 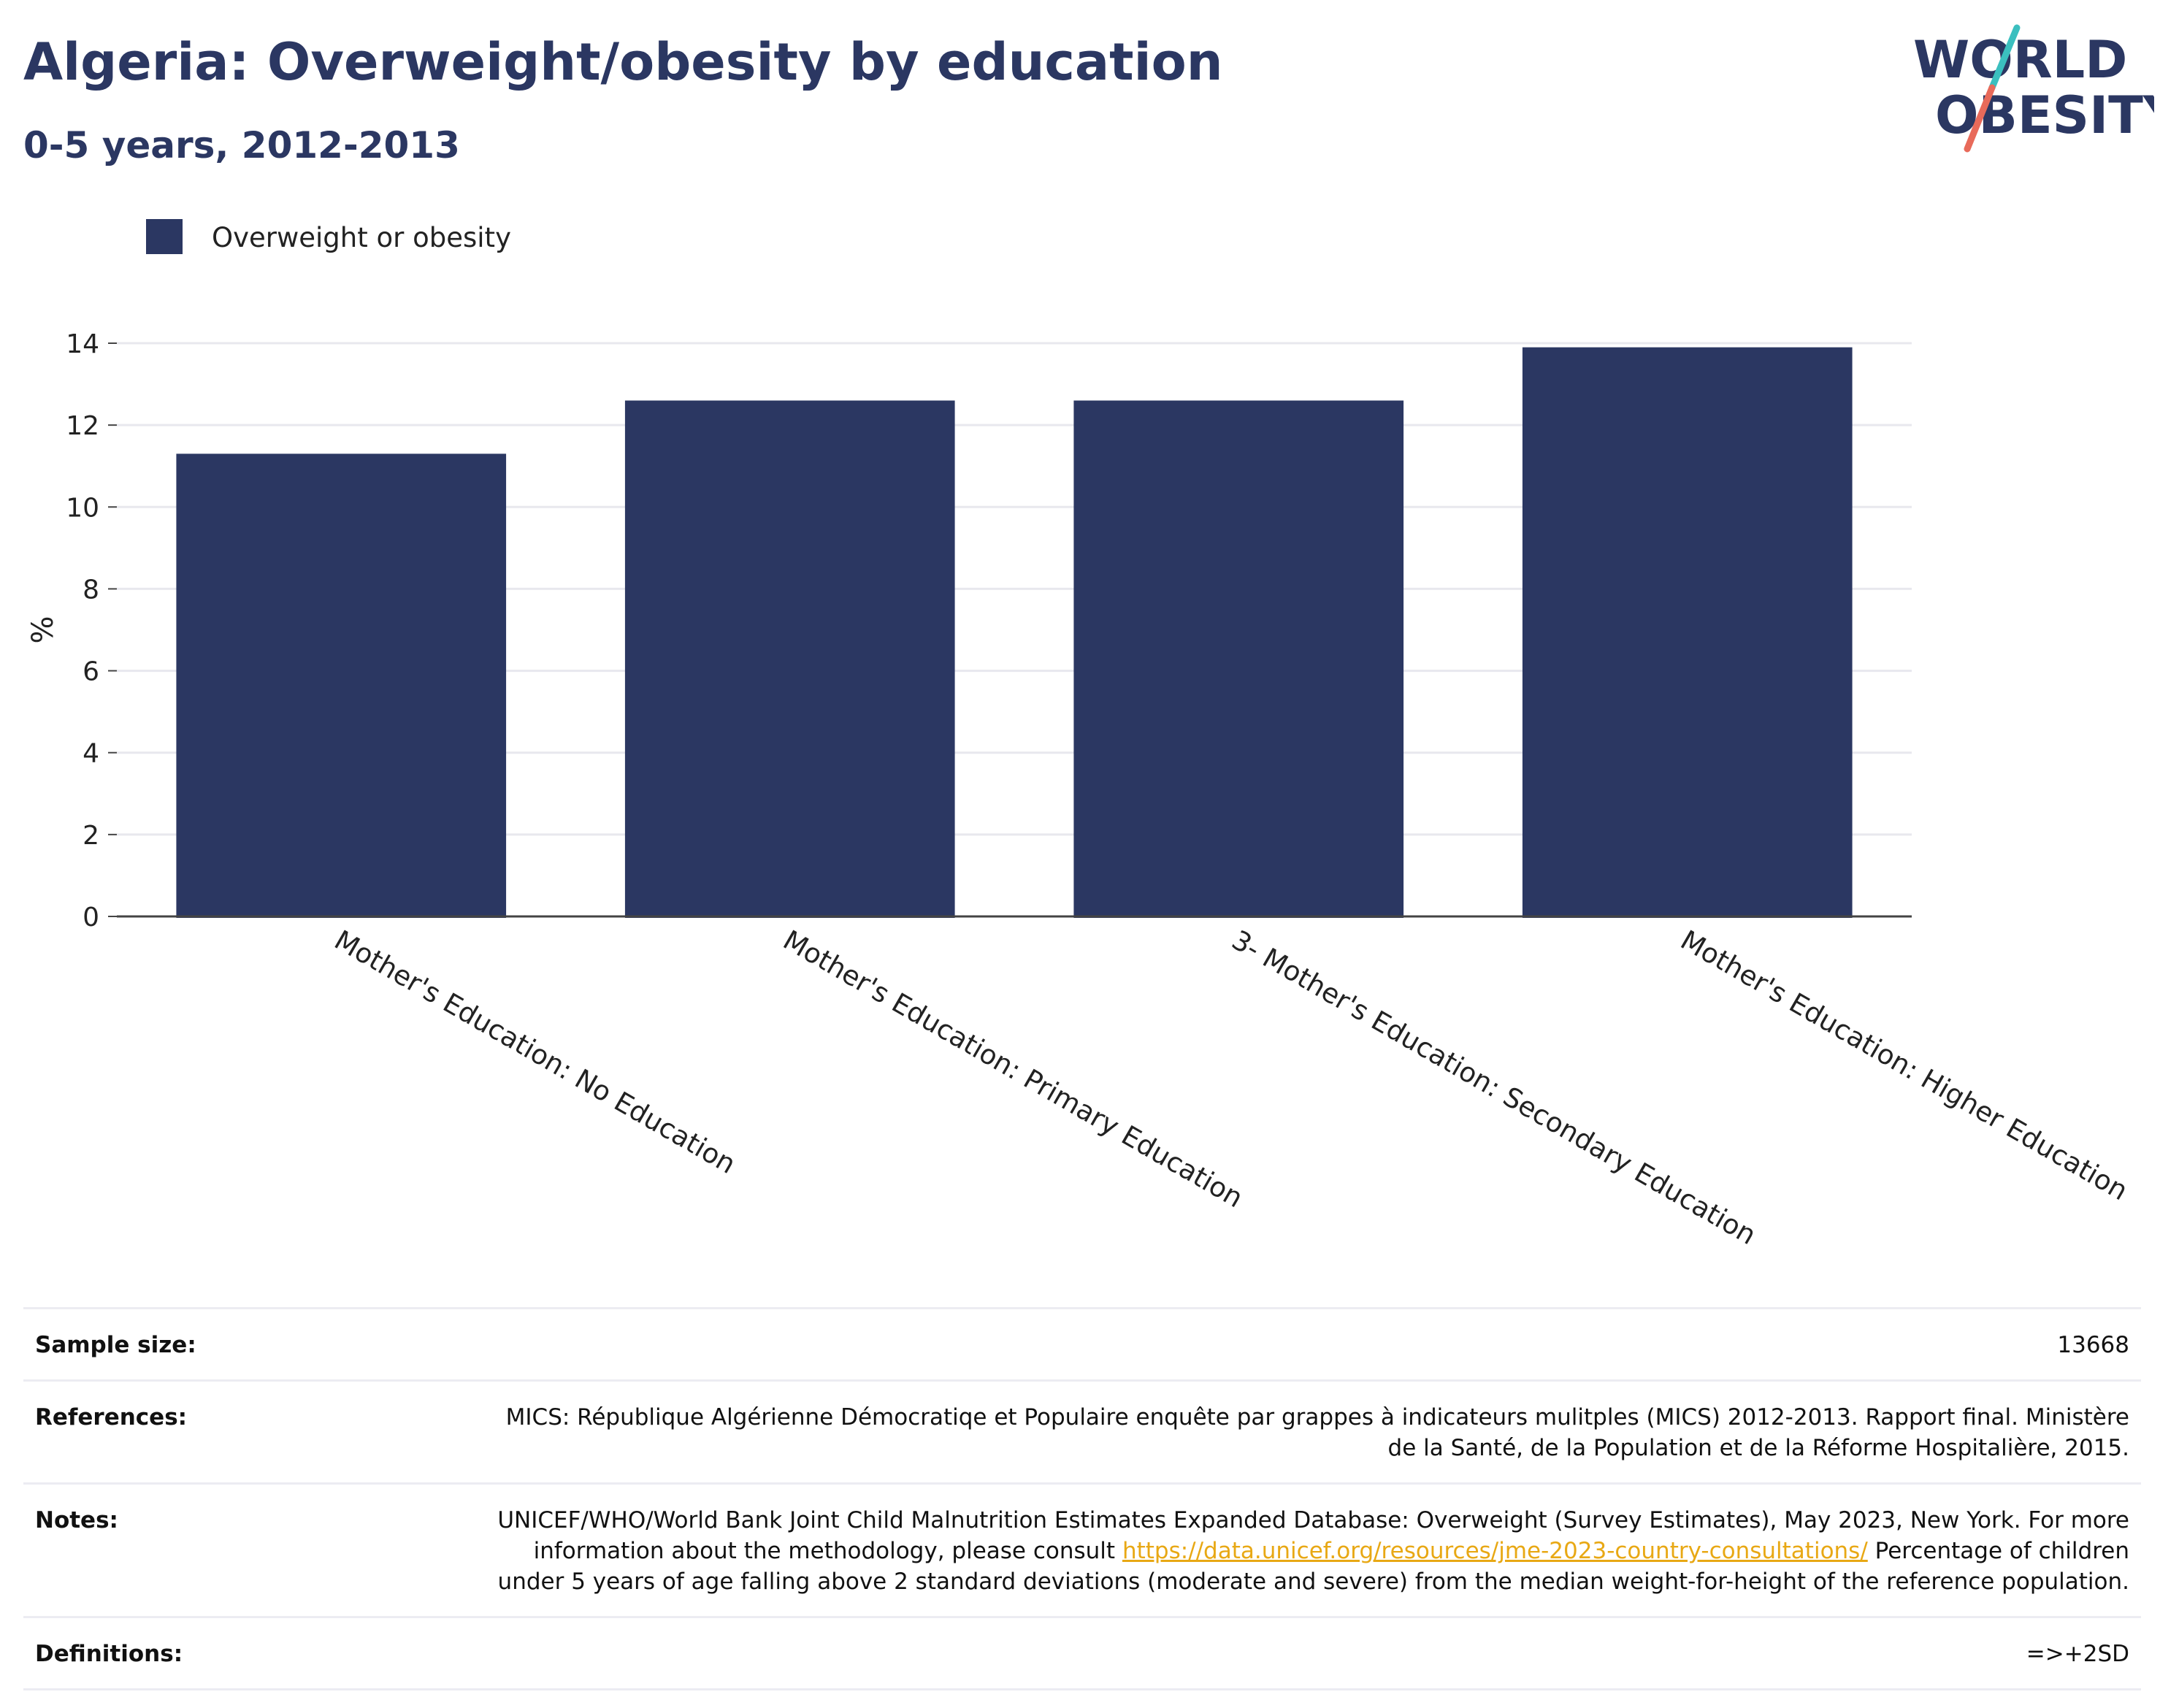 I want to click on x-tick-label: Mother's Education: No Education, so click(x=535, y=1052).